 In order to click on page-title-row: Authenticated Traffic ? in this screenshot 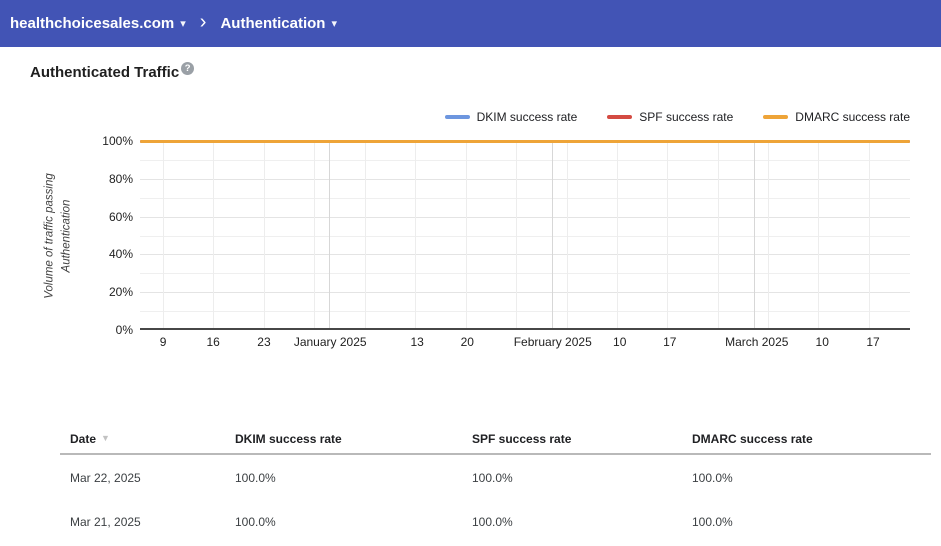, I will do `click(112, 71)`.